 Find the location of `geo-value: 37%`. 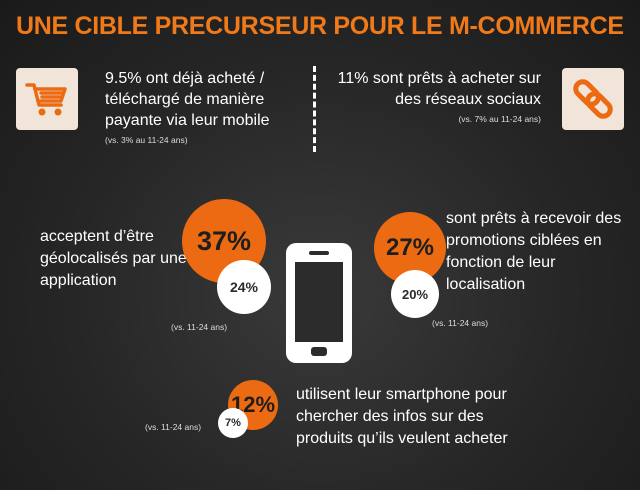

geo-value: 37% is located at coordinates (224, 240).